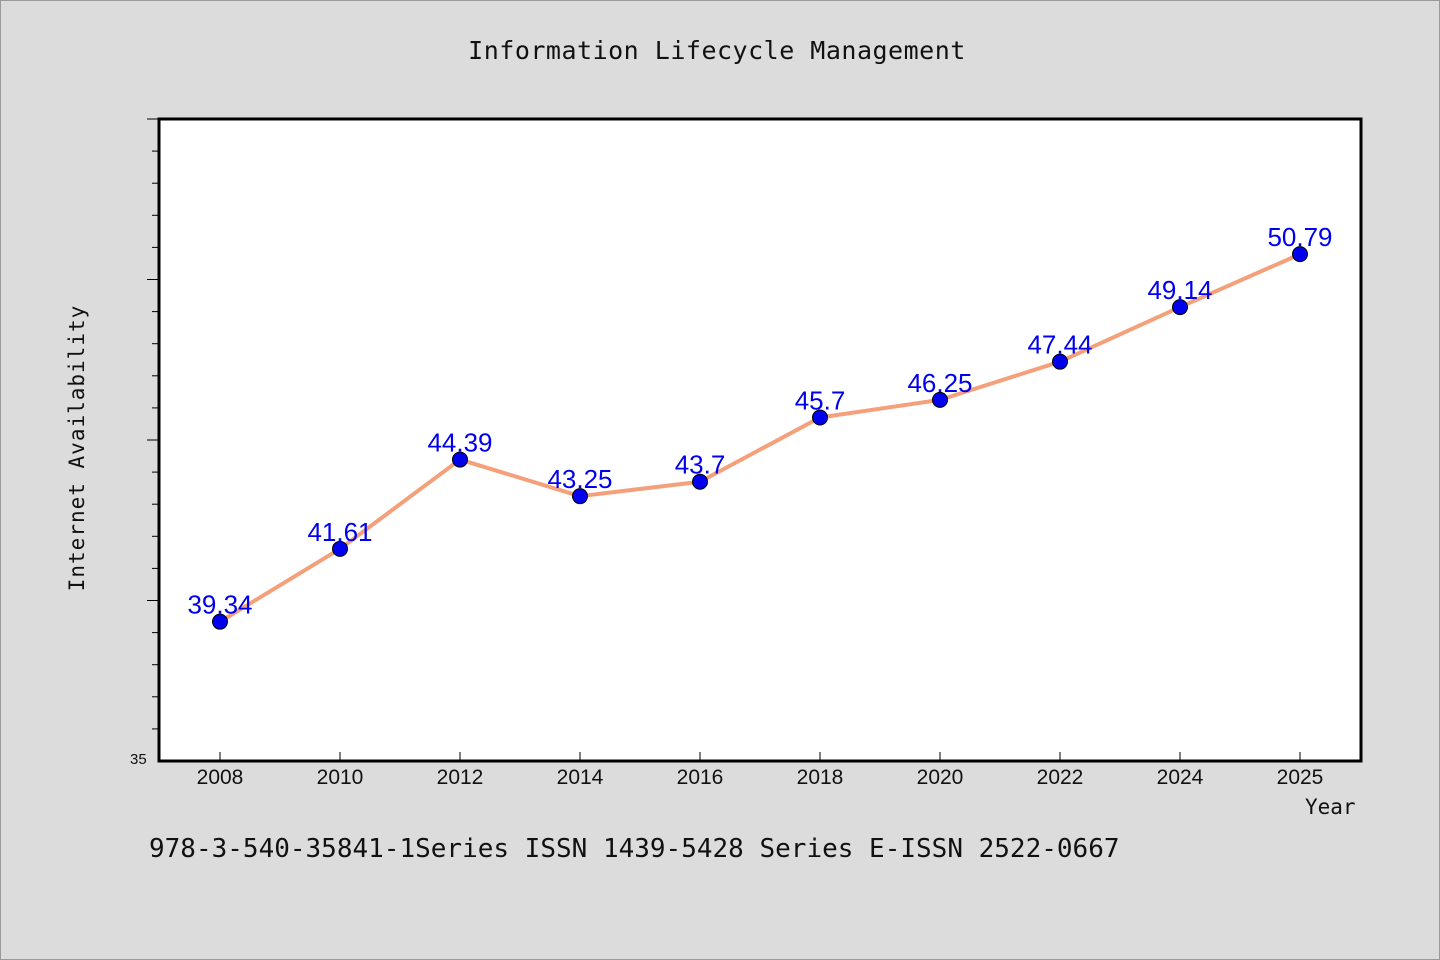 The height and width of the screenshot is (960, 1440). What do you see at coordinates (1179, 290) in the screenshot?
I see `data-label: 49.14` at bounding box center [1179, 290].